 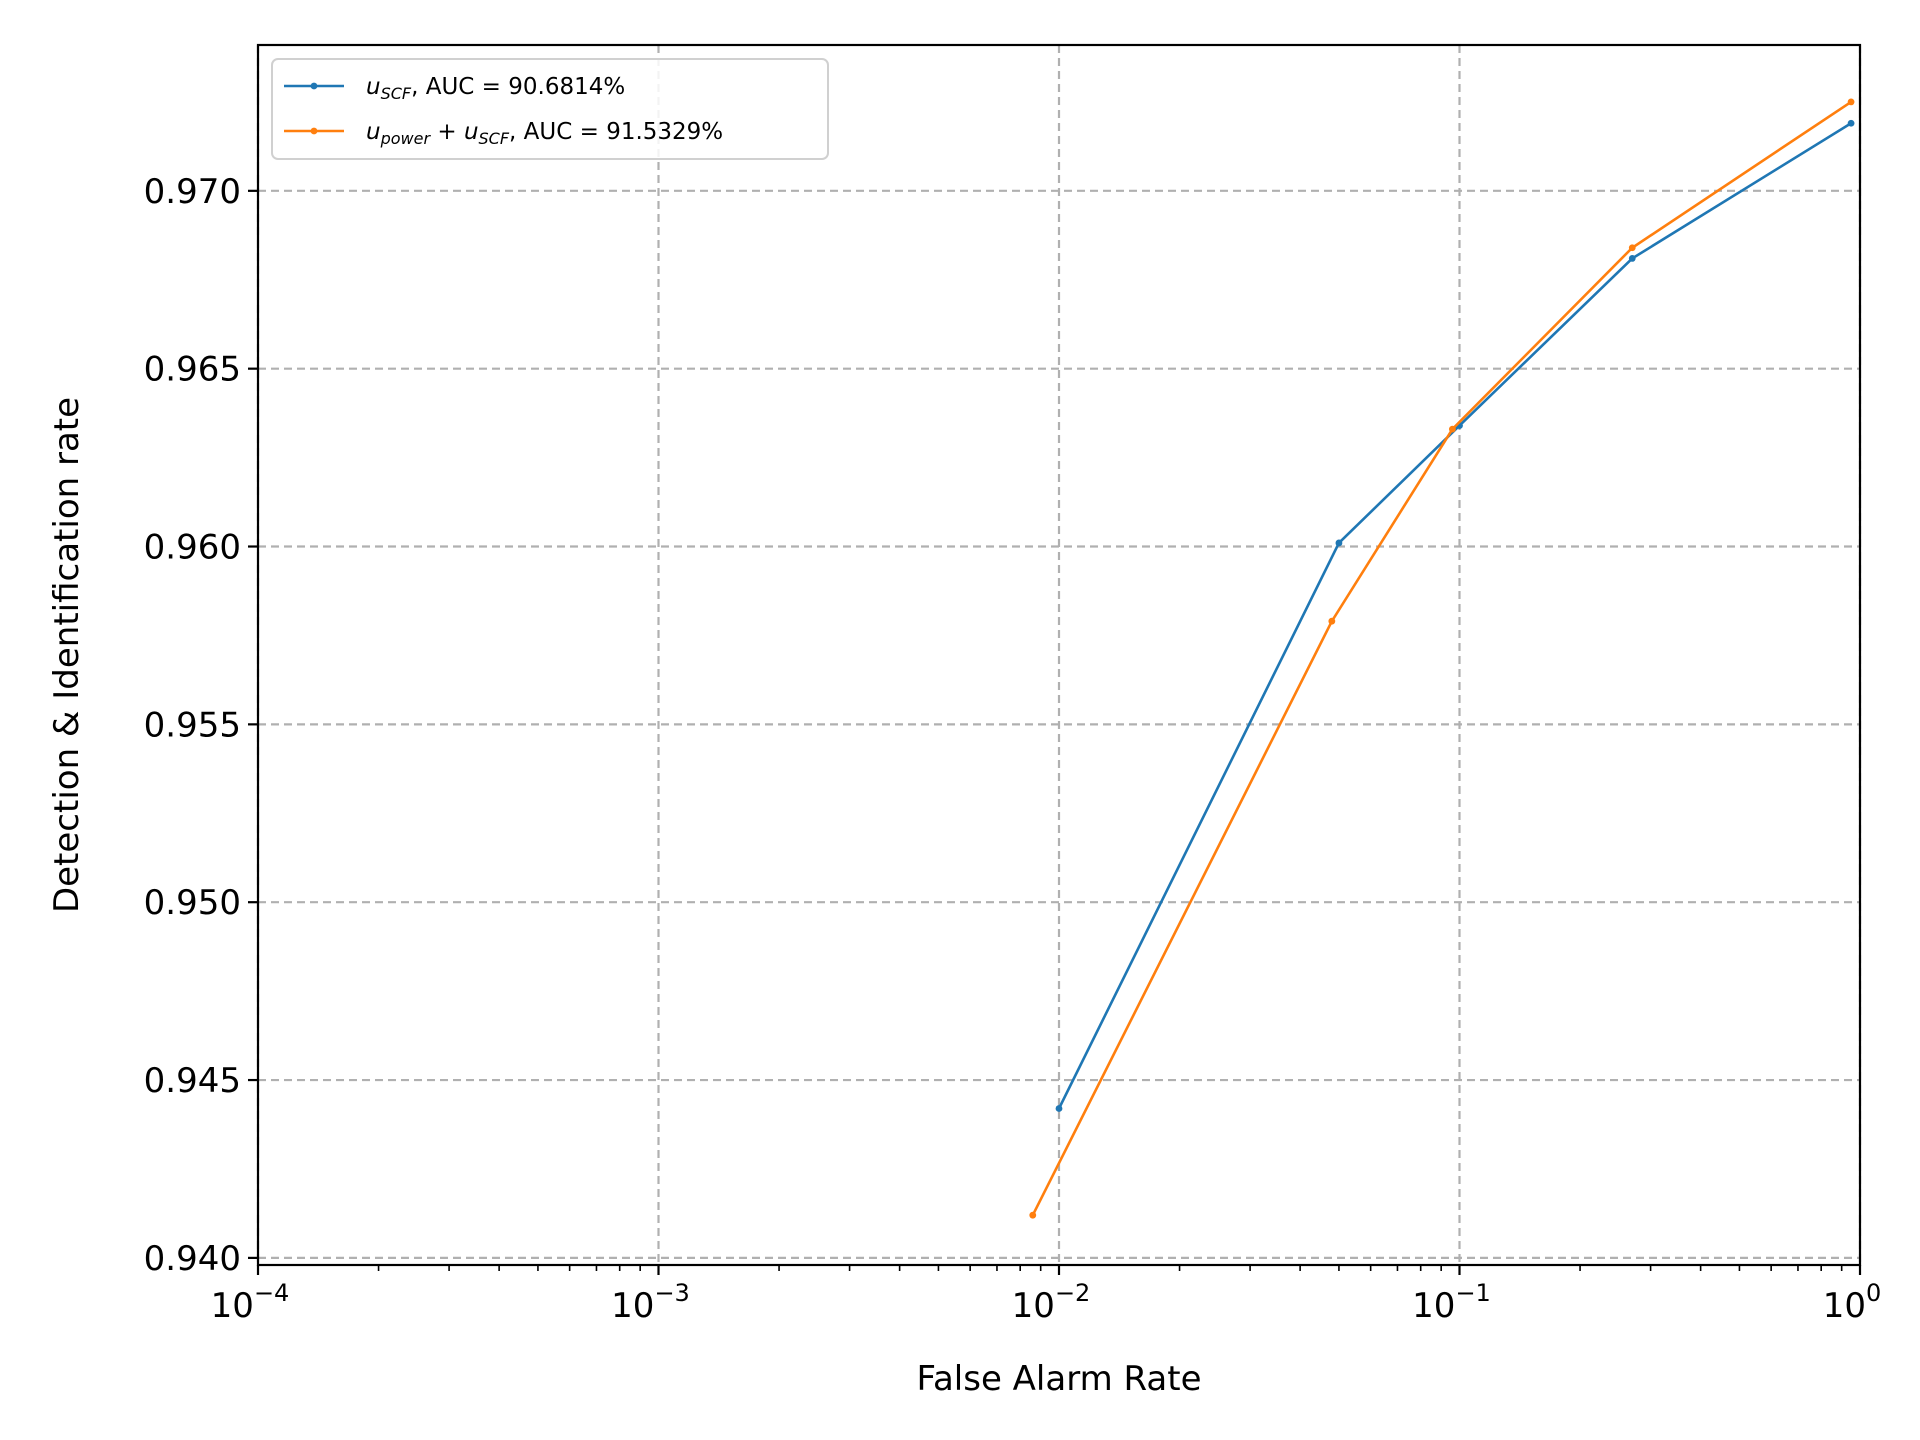 What do you see at coordinates (1059, 1379) in the screenshot?
I see `x-axis-label: False Alarm Rate` at bounding box center [1059, 1379].